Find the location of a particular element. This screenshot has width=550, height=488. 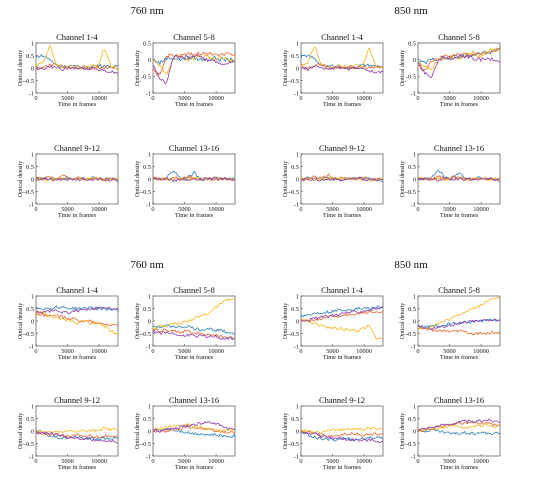

panel-title: Channel 5-8 is located at coordinates (194, 37).